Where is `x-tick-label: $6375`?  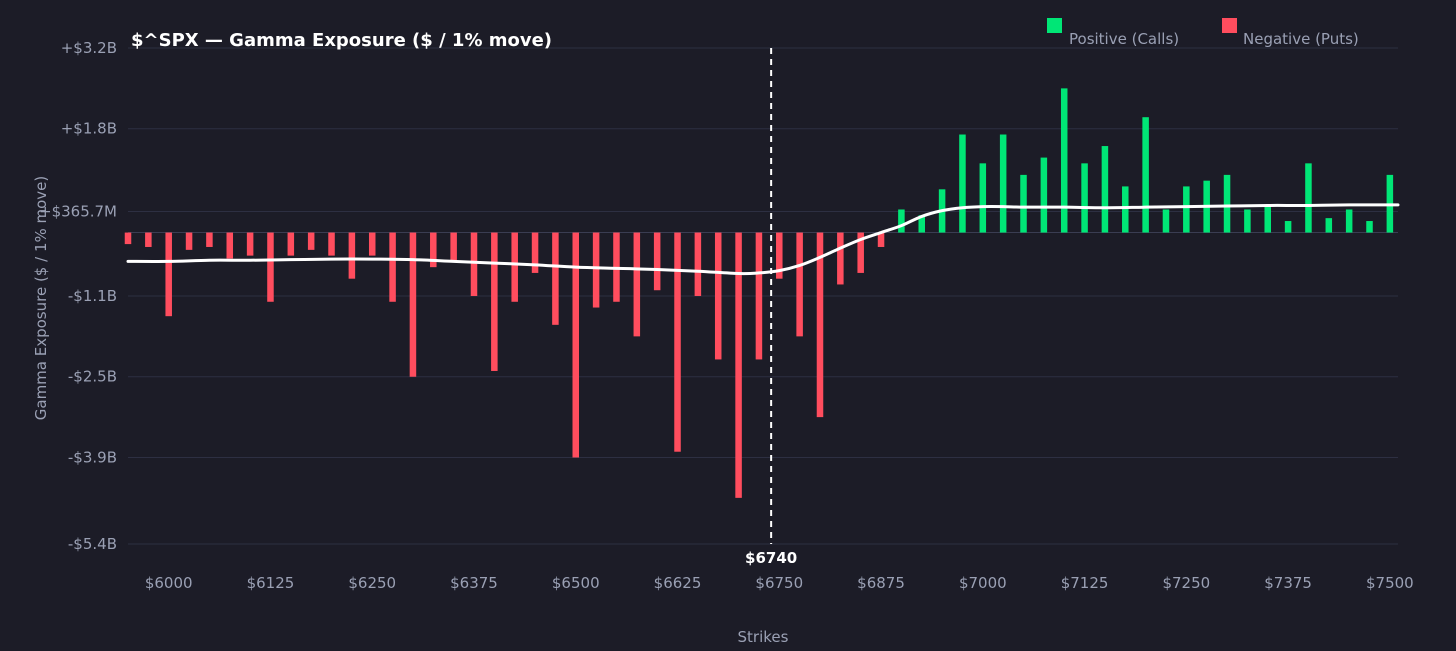 x-tick-label: $6375 is located at coordinates (474, 583).